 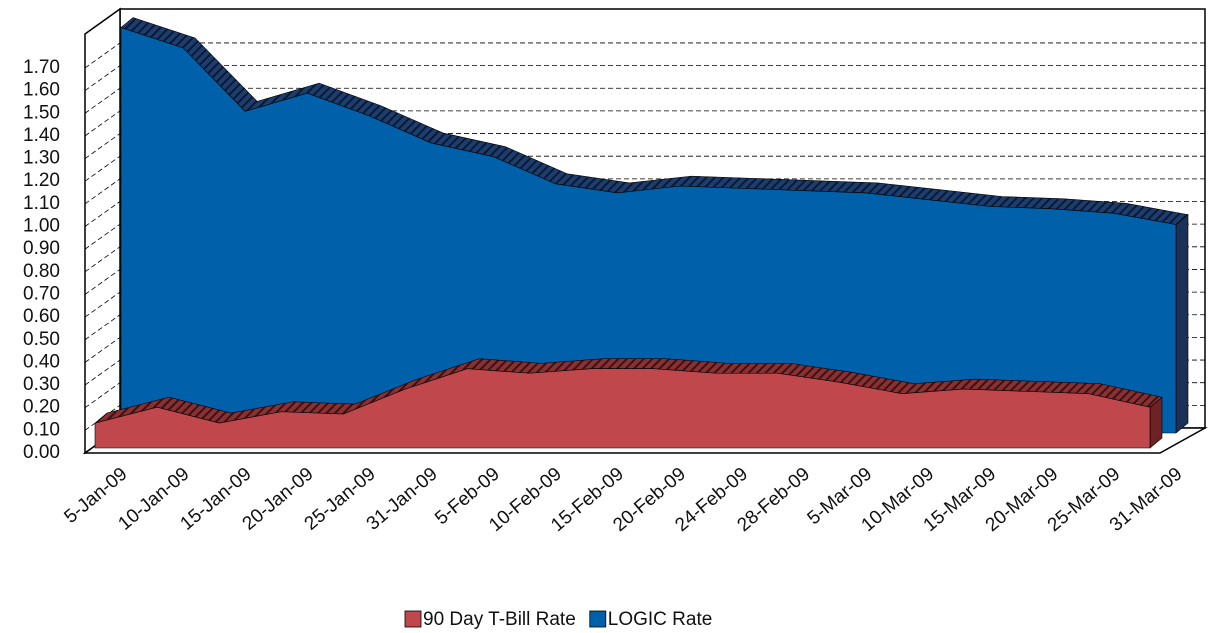 I want to click on legend-label: LOGIC Rate, so click(x=660, y=619).